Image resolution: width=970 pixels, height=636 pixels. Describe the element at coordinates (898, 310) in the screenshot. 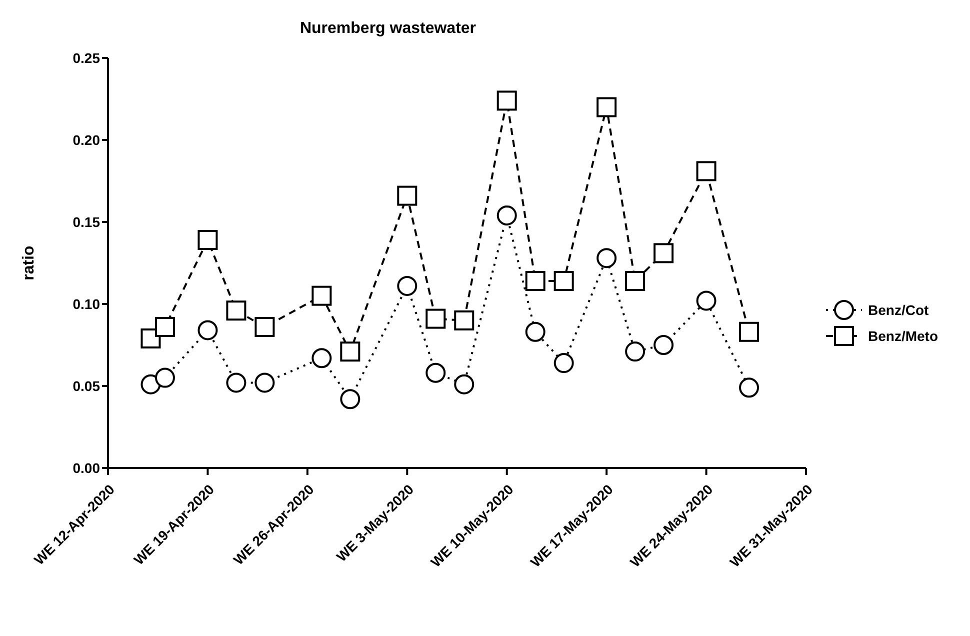

I see `legend-label: Benz/Cot` at that location.